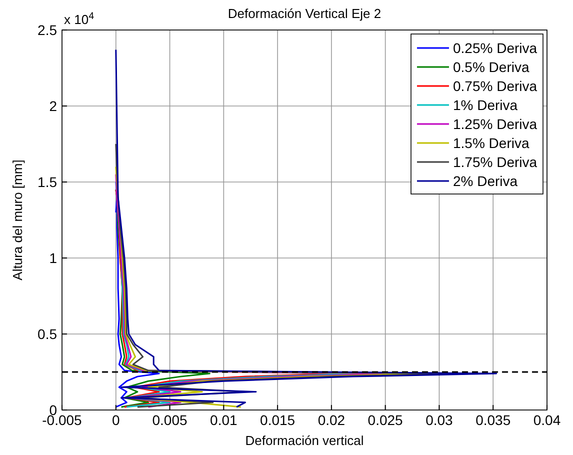  I want to click on x-tick-label: 0.02, so click(332, 420).